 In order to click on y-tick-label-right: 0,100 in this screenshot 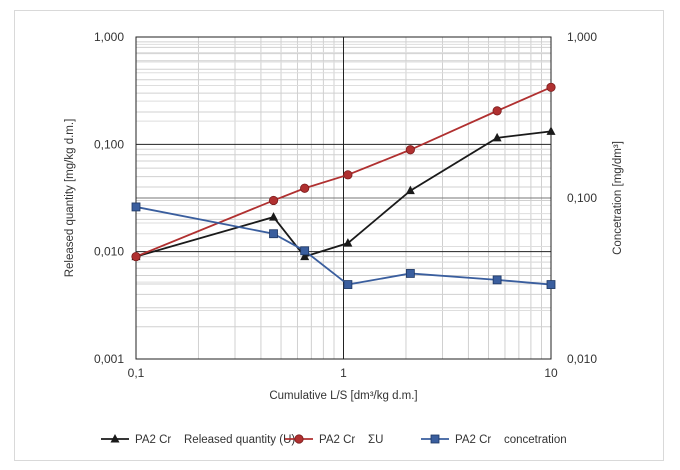, I will do `click(582, 198)`.